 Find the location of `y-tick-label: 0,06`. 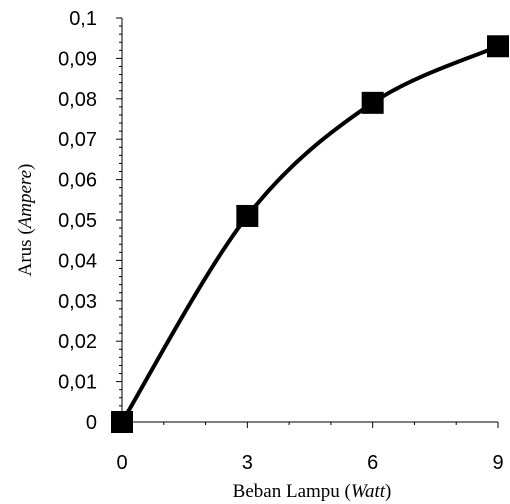

y-tick-label: 0,06 is located at coordinates (77, 181).